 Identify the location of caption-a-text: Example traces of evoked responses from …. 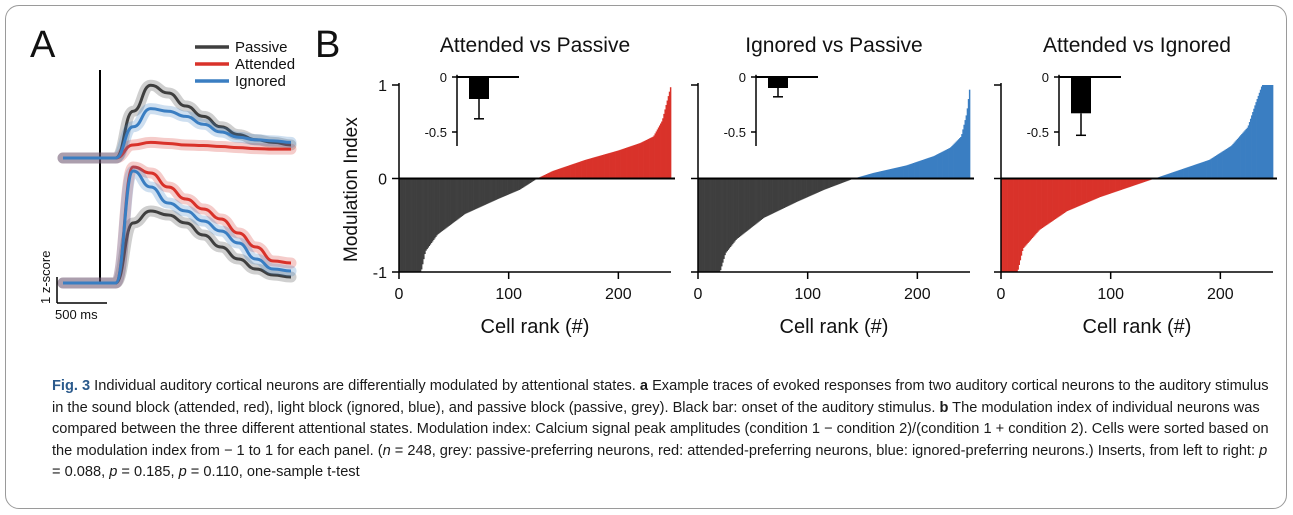
(660, 397).